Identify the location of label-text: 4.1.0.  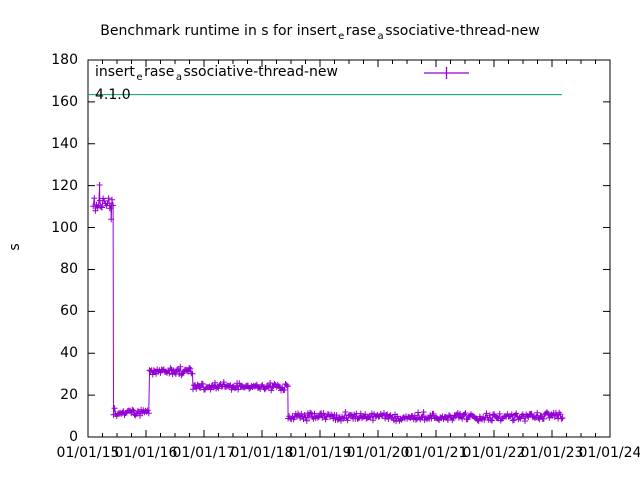
(113, 95).